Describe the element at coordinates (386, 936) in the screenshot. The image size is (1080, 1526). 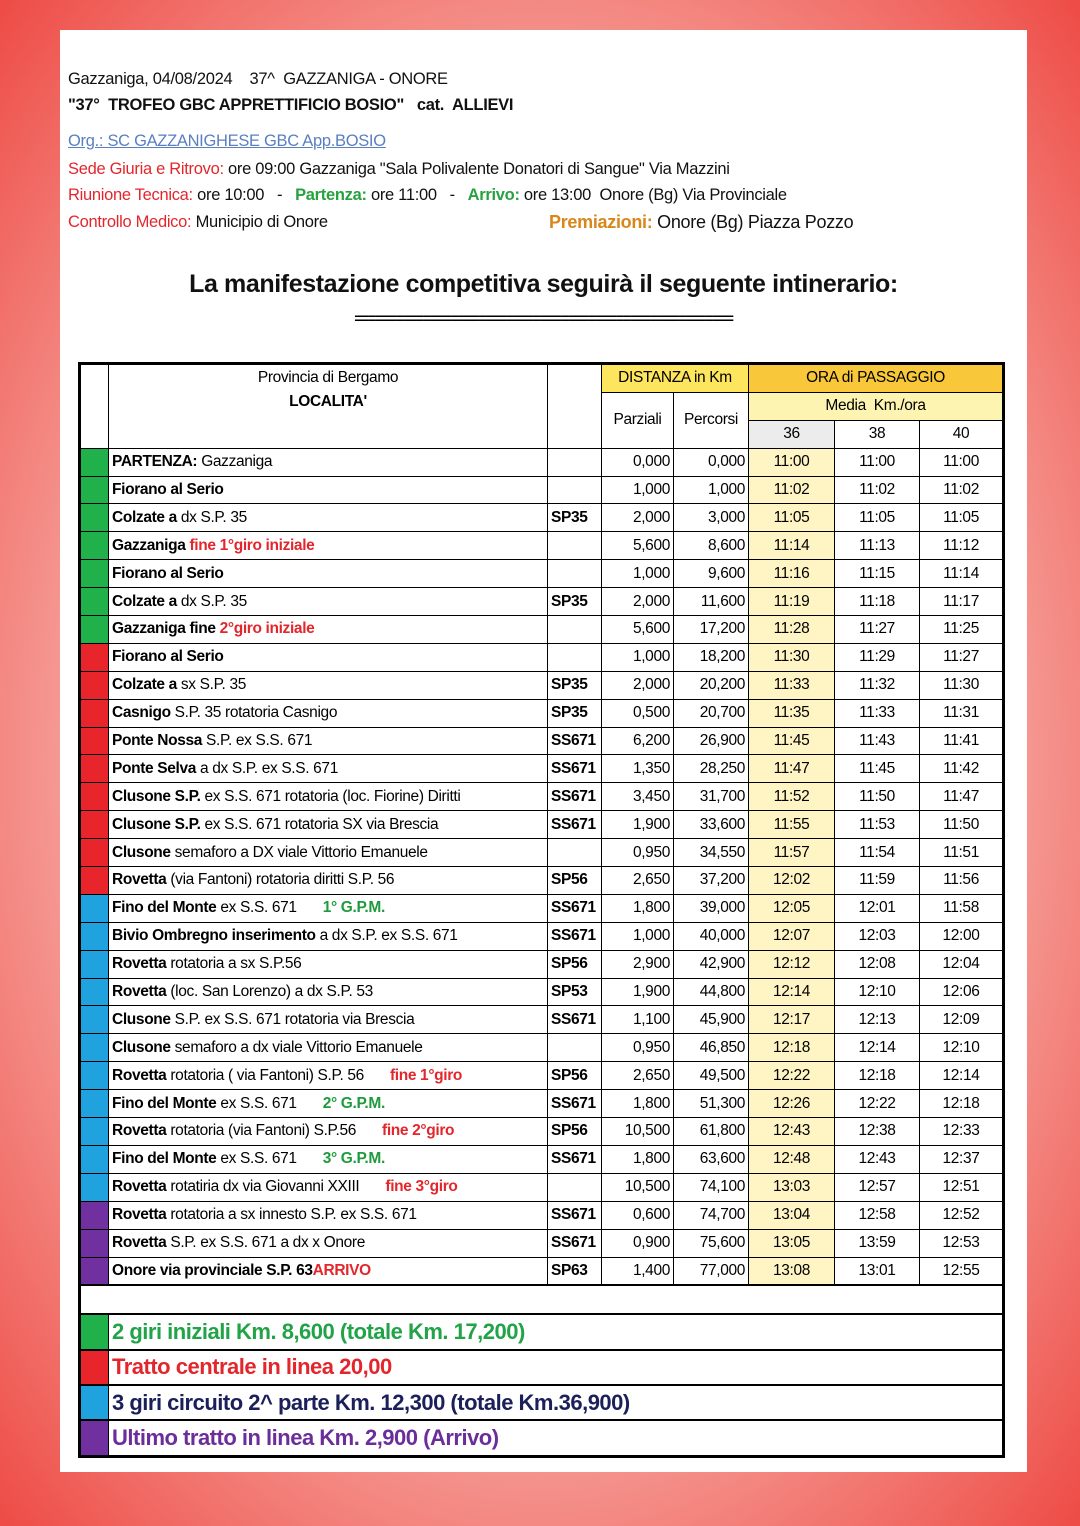
I see `description: a dx S.P. ex S.S. 671` at that location.